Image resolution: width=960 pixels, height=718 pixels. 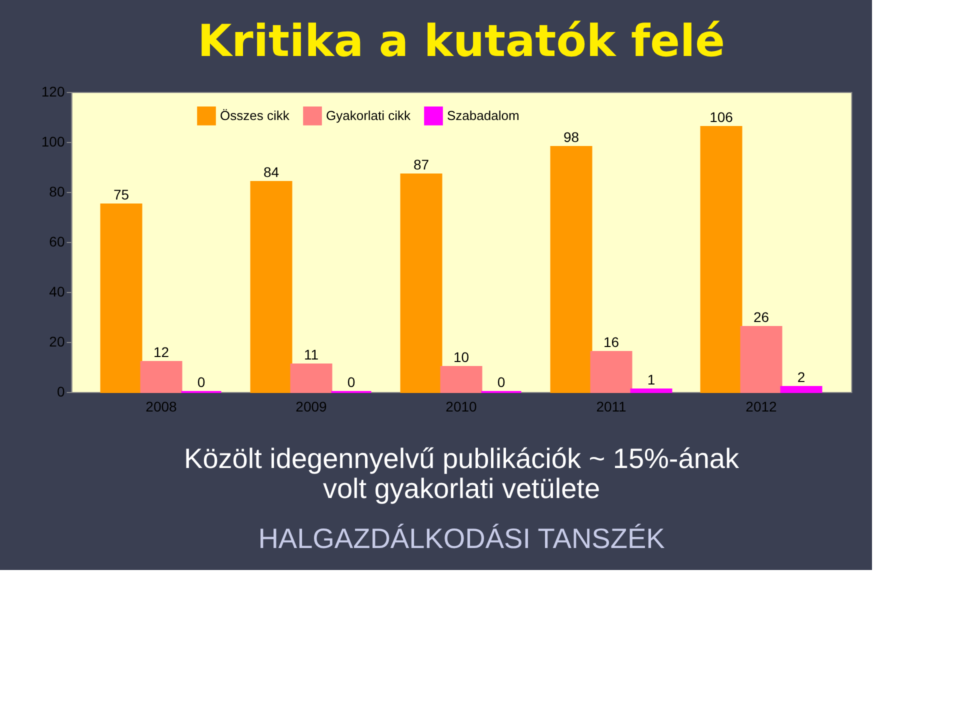 What do you see at coordinates (722, 117) in the screenshot?
I see `data-label: 106` at bounding box center [722, 117].